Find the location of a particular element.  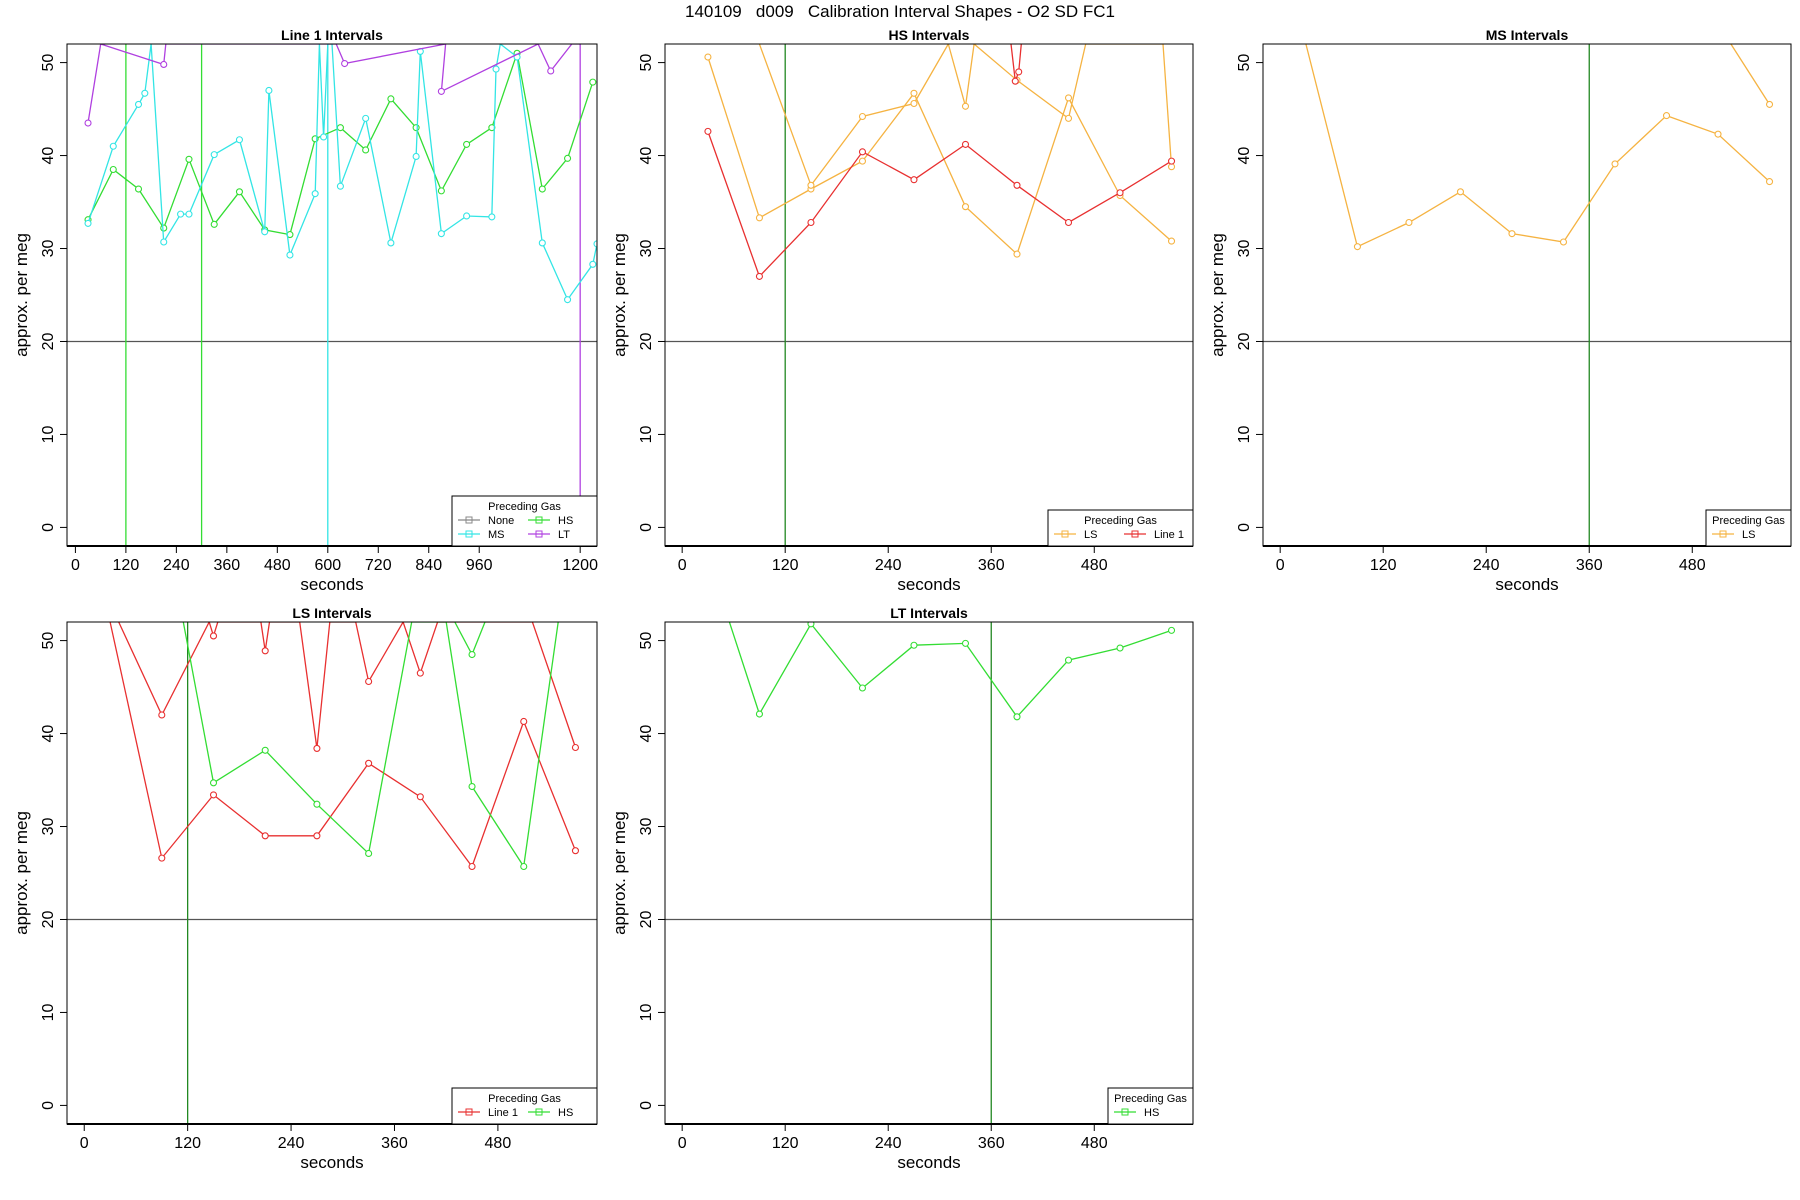

plot-frame is located at coordinates (332, 873).